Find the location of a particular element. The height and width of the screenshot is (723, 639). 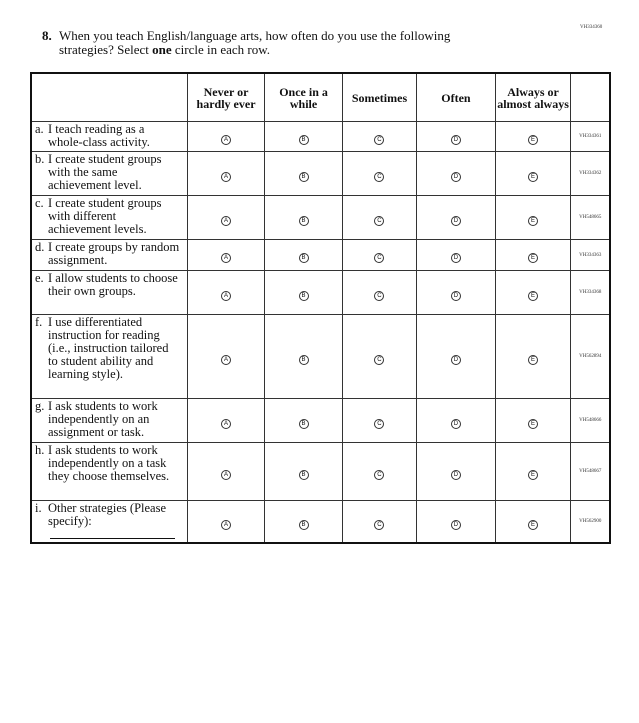

item-code: VH548667 is located at coordinates (590, 471).